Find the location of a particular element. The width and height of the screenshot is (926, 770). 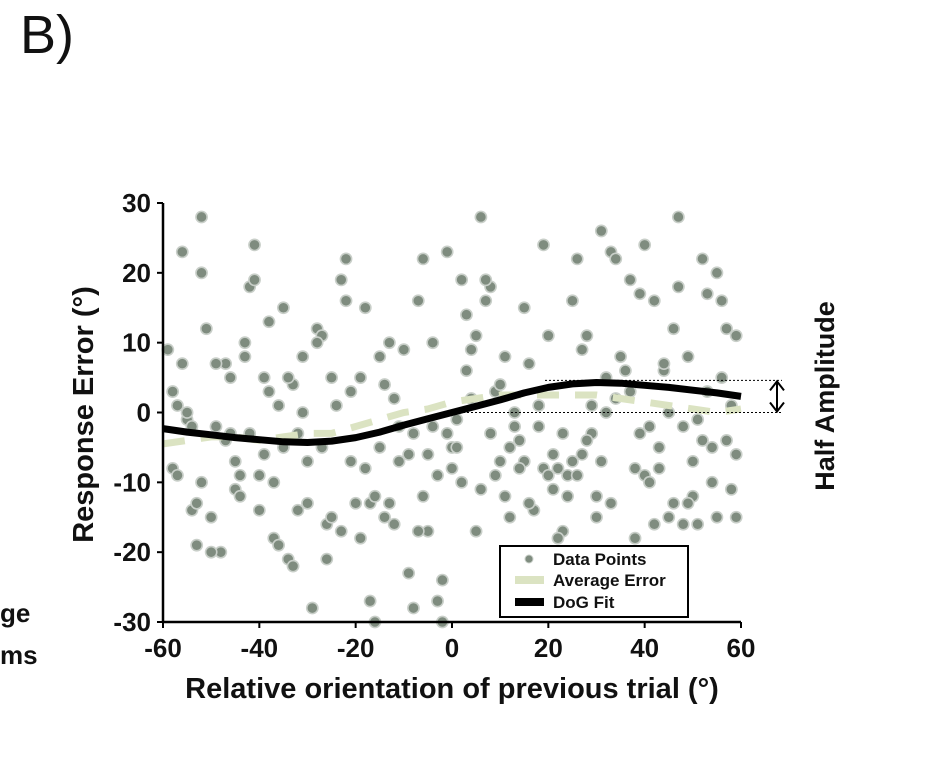

y-tick-label: 20 is located at coordinates (136, 273).